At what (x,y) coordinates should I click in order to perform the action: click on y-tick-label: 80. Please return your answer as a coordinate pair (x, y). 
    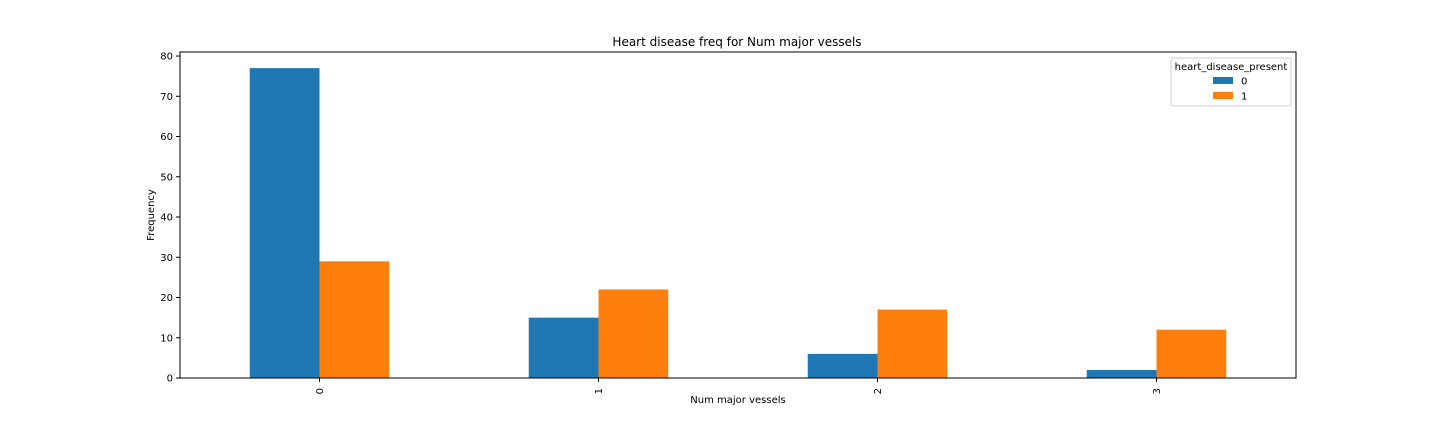
    Looking at the image, I should click on (166, 57).